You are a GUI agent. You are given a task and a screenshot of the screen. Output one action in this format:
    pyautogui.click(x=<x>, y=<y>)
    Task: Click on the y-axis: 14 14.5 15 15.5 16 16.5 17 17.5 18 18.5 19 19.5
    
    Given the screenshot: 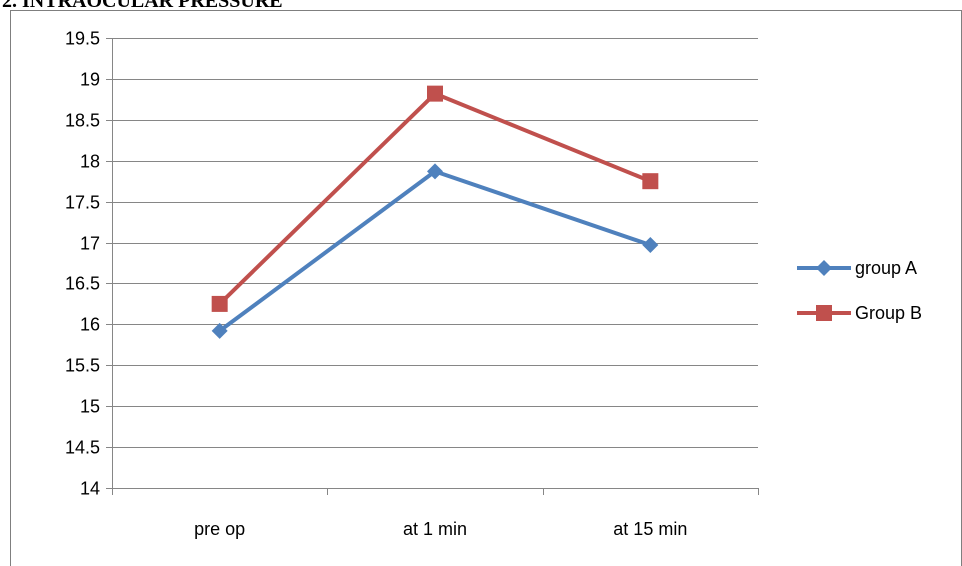 What is the action you would take?
    pyautogui.click(x=89, y=264)
    